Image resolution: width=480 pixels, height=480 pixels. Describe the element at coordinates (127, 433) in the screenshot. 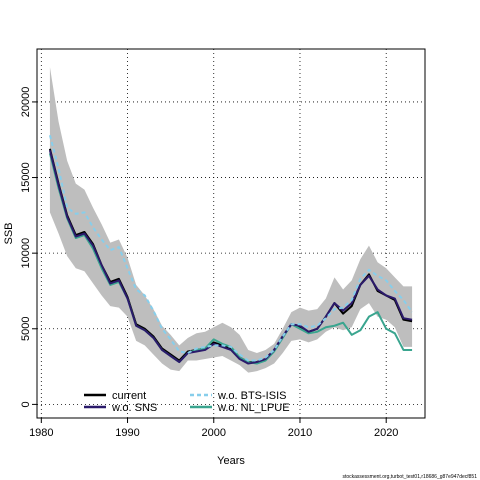

I see `x-tick-label-1990: 1990` at that location.